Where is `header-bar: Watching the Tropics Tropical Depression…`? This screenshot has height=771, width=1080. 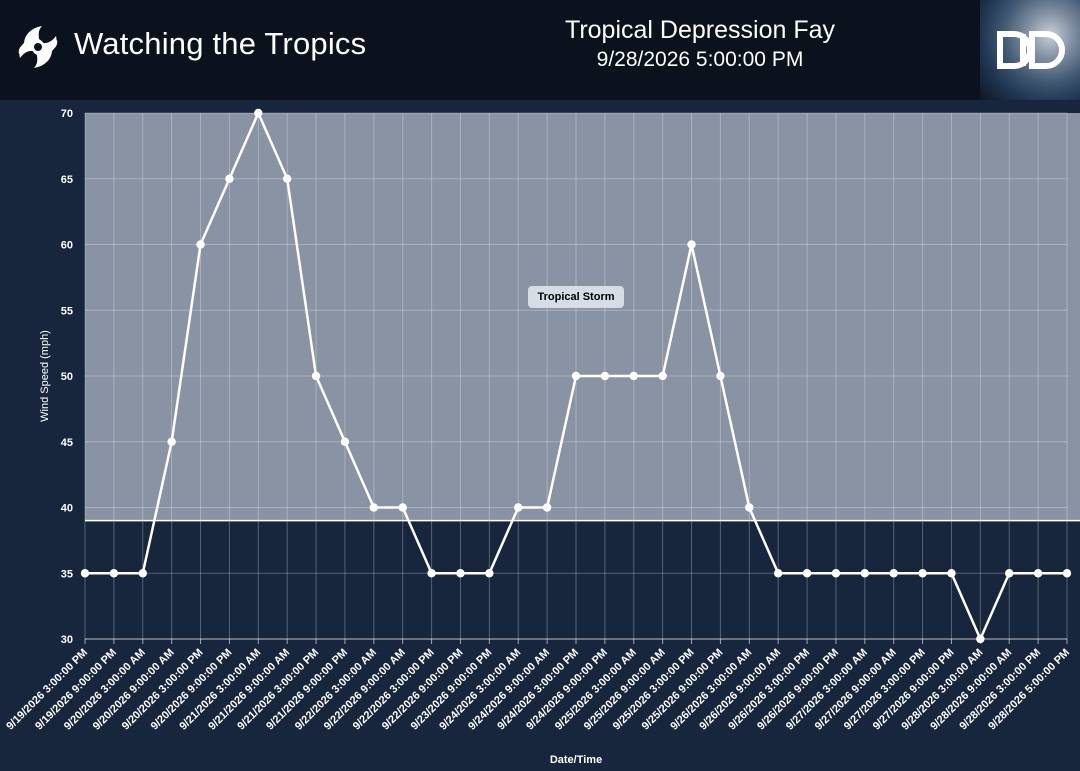
header-bar: Watching the Tropics Tropical Depression… is located at coordinates (540, 50).